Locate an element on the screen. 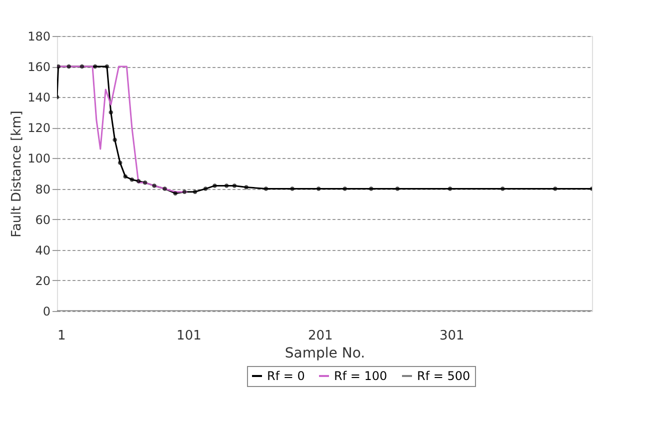 Image resolution: width=658 pixels, height=428 pixels. y-tick-label: 80 is located at coordinates (42, 189).